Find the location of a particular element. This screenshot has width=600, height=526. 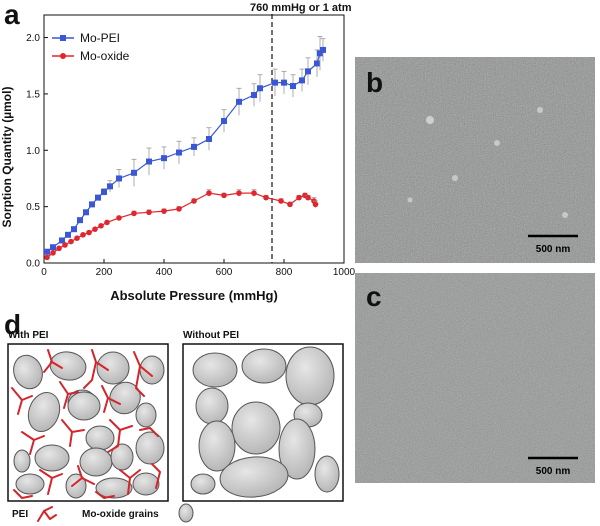

y-tick-label: 1.5 is located at coordinates (33, 94).